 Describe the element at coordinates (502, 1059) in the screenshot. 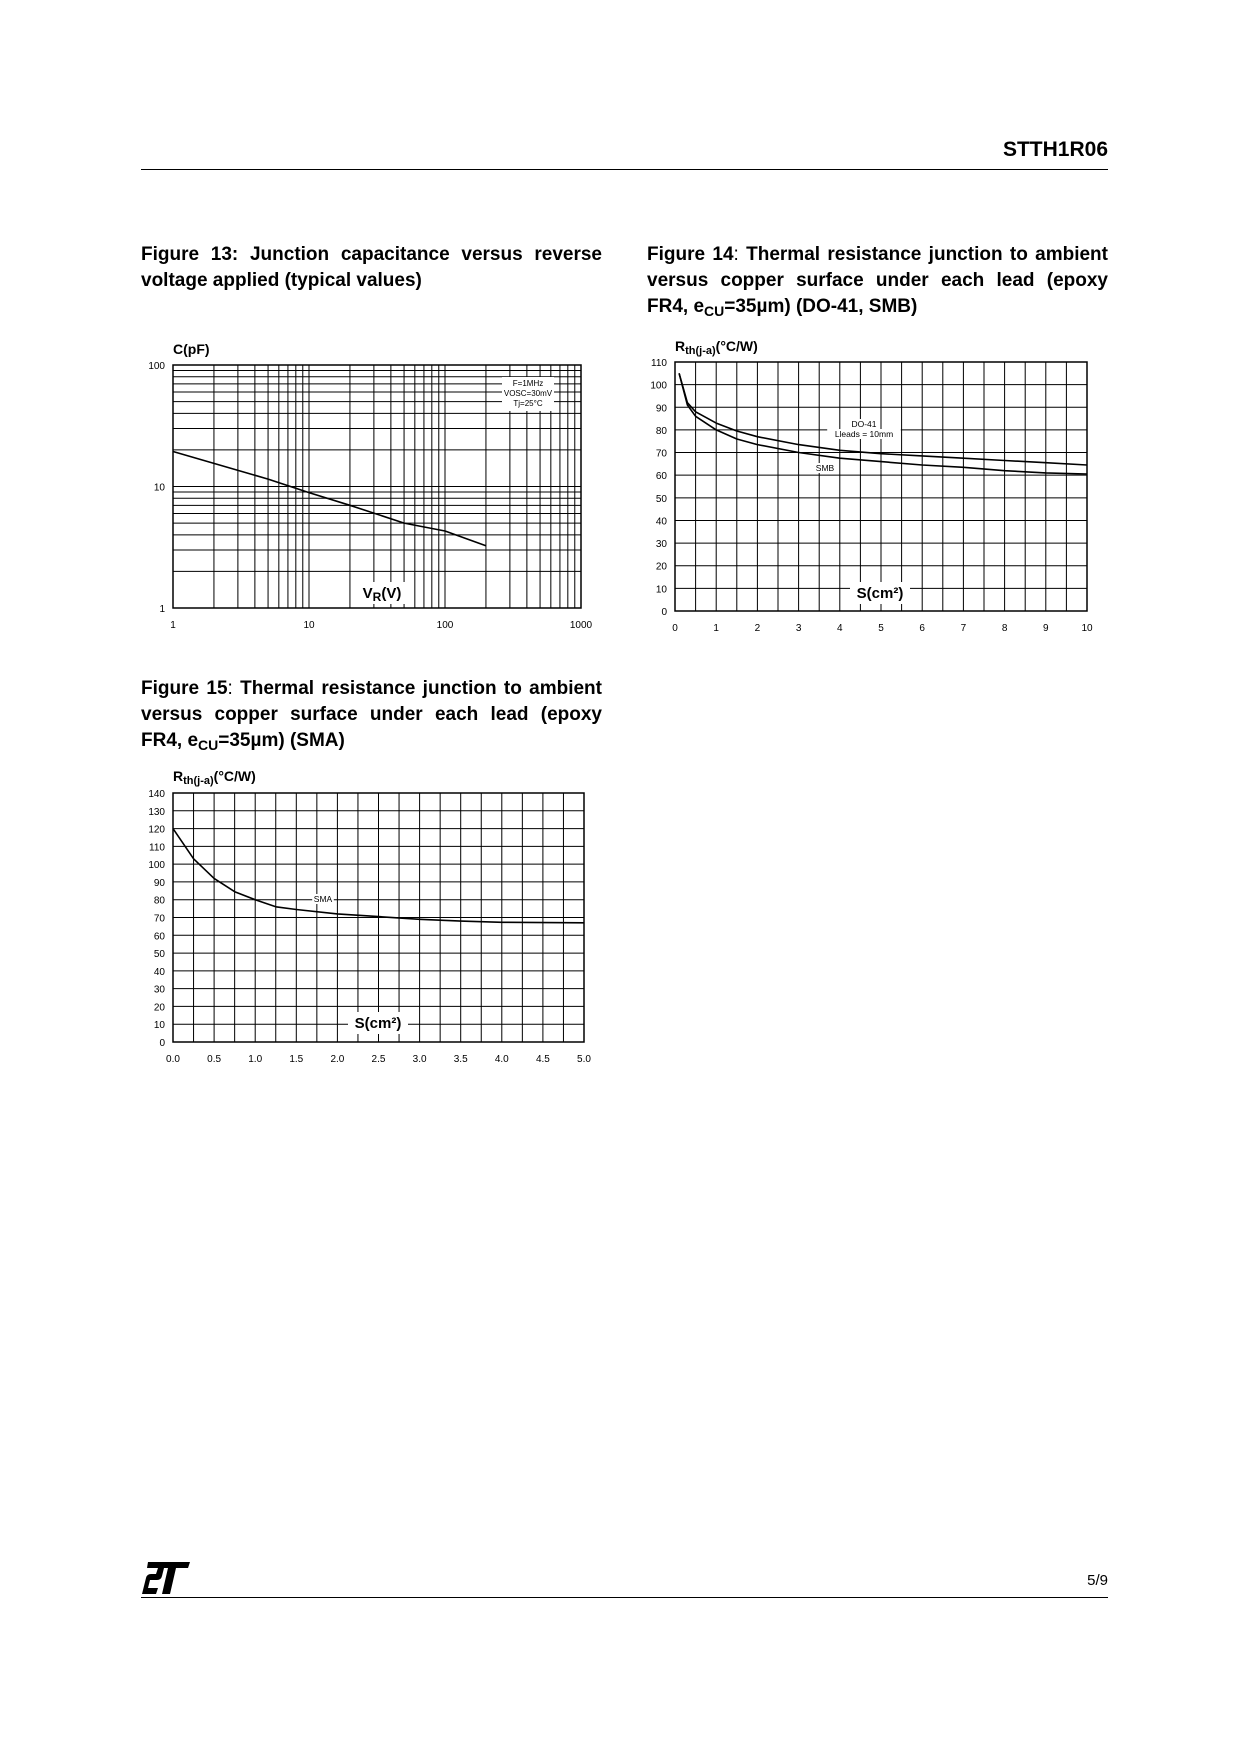

I see `x-tick-label: 4.0` at that location.